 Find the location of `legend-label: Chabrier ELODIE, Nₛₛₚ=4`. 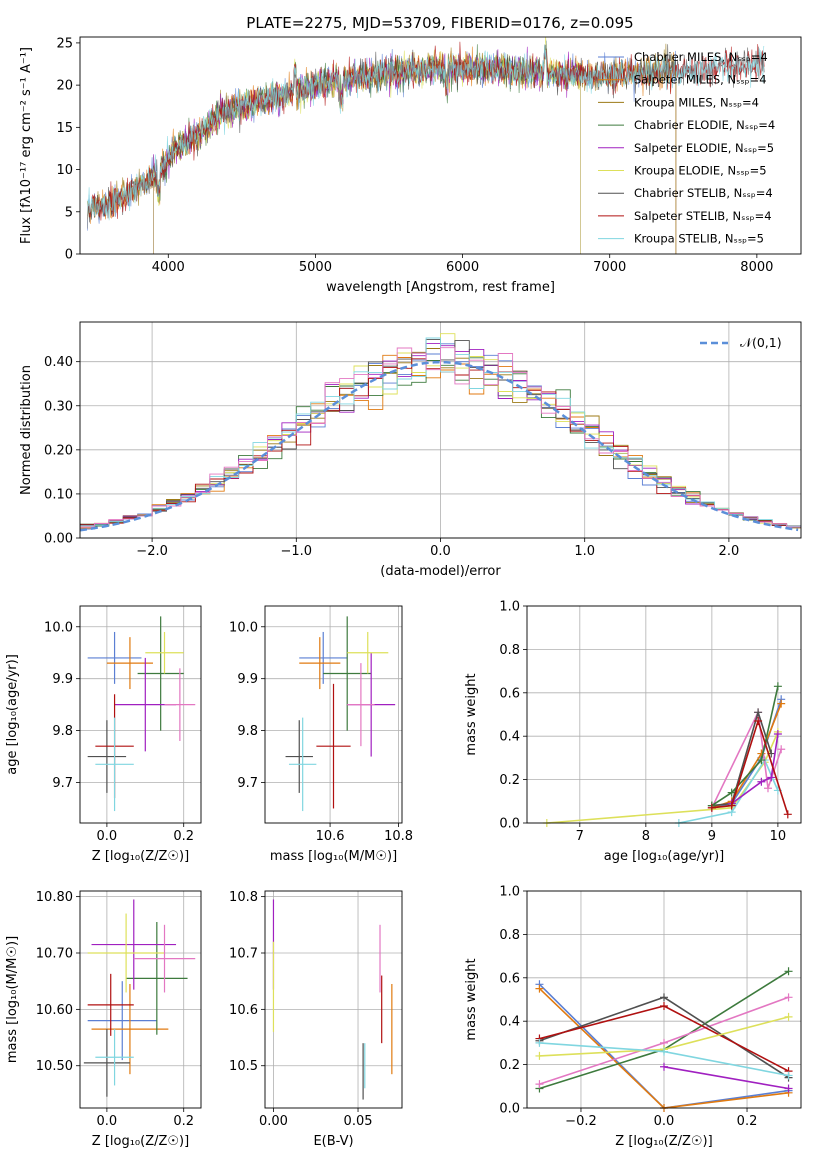

legend-label: Chabrier ELODIE, Nₛₛₚ=4 is located at coordinates (704, 125).